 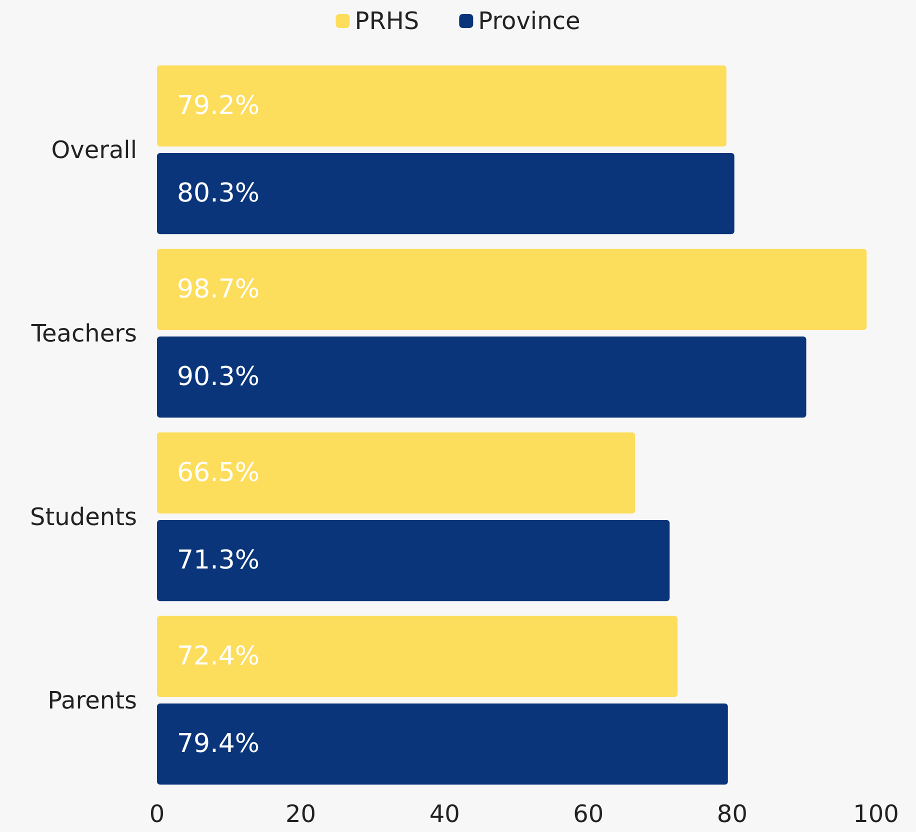 What do you see at coordinates (92, 700) in the screenshot?
I see `y-tick-label: Parents` at bounding box center [92, 700].